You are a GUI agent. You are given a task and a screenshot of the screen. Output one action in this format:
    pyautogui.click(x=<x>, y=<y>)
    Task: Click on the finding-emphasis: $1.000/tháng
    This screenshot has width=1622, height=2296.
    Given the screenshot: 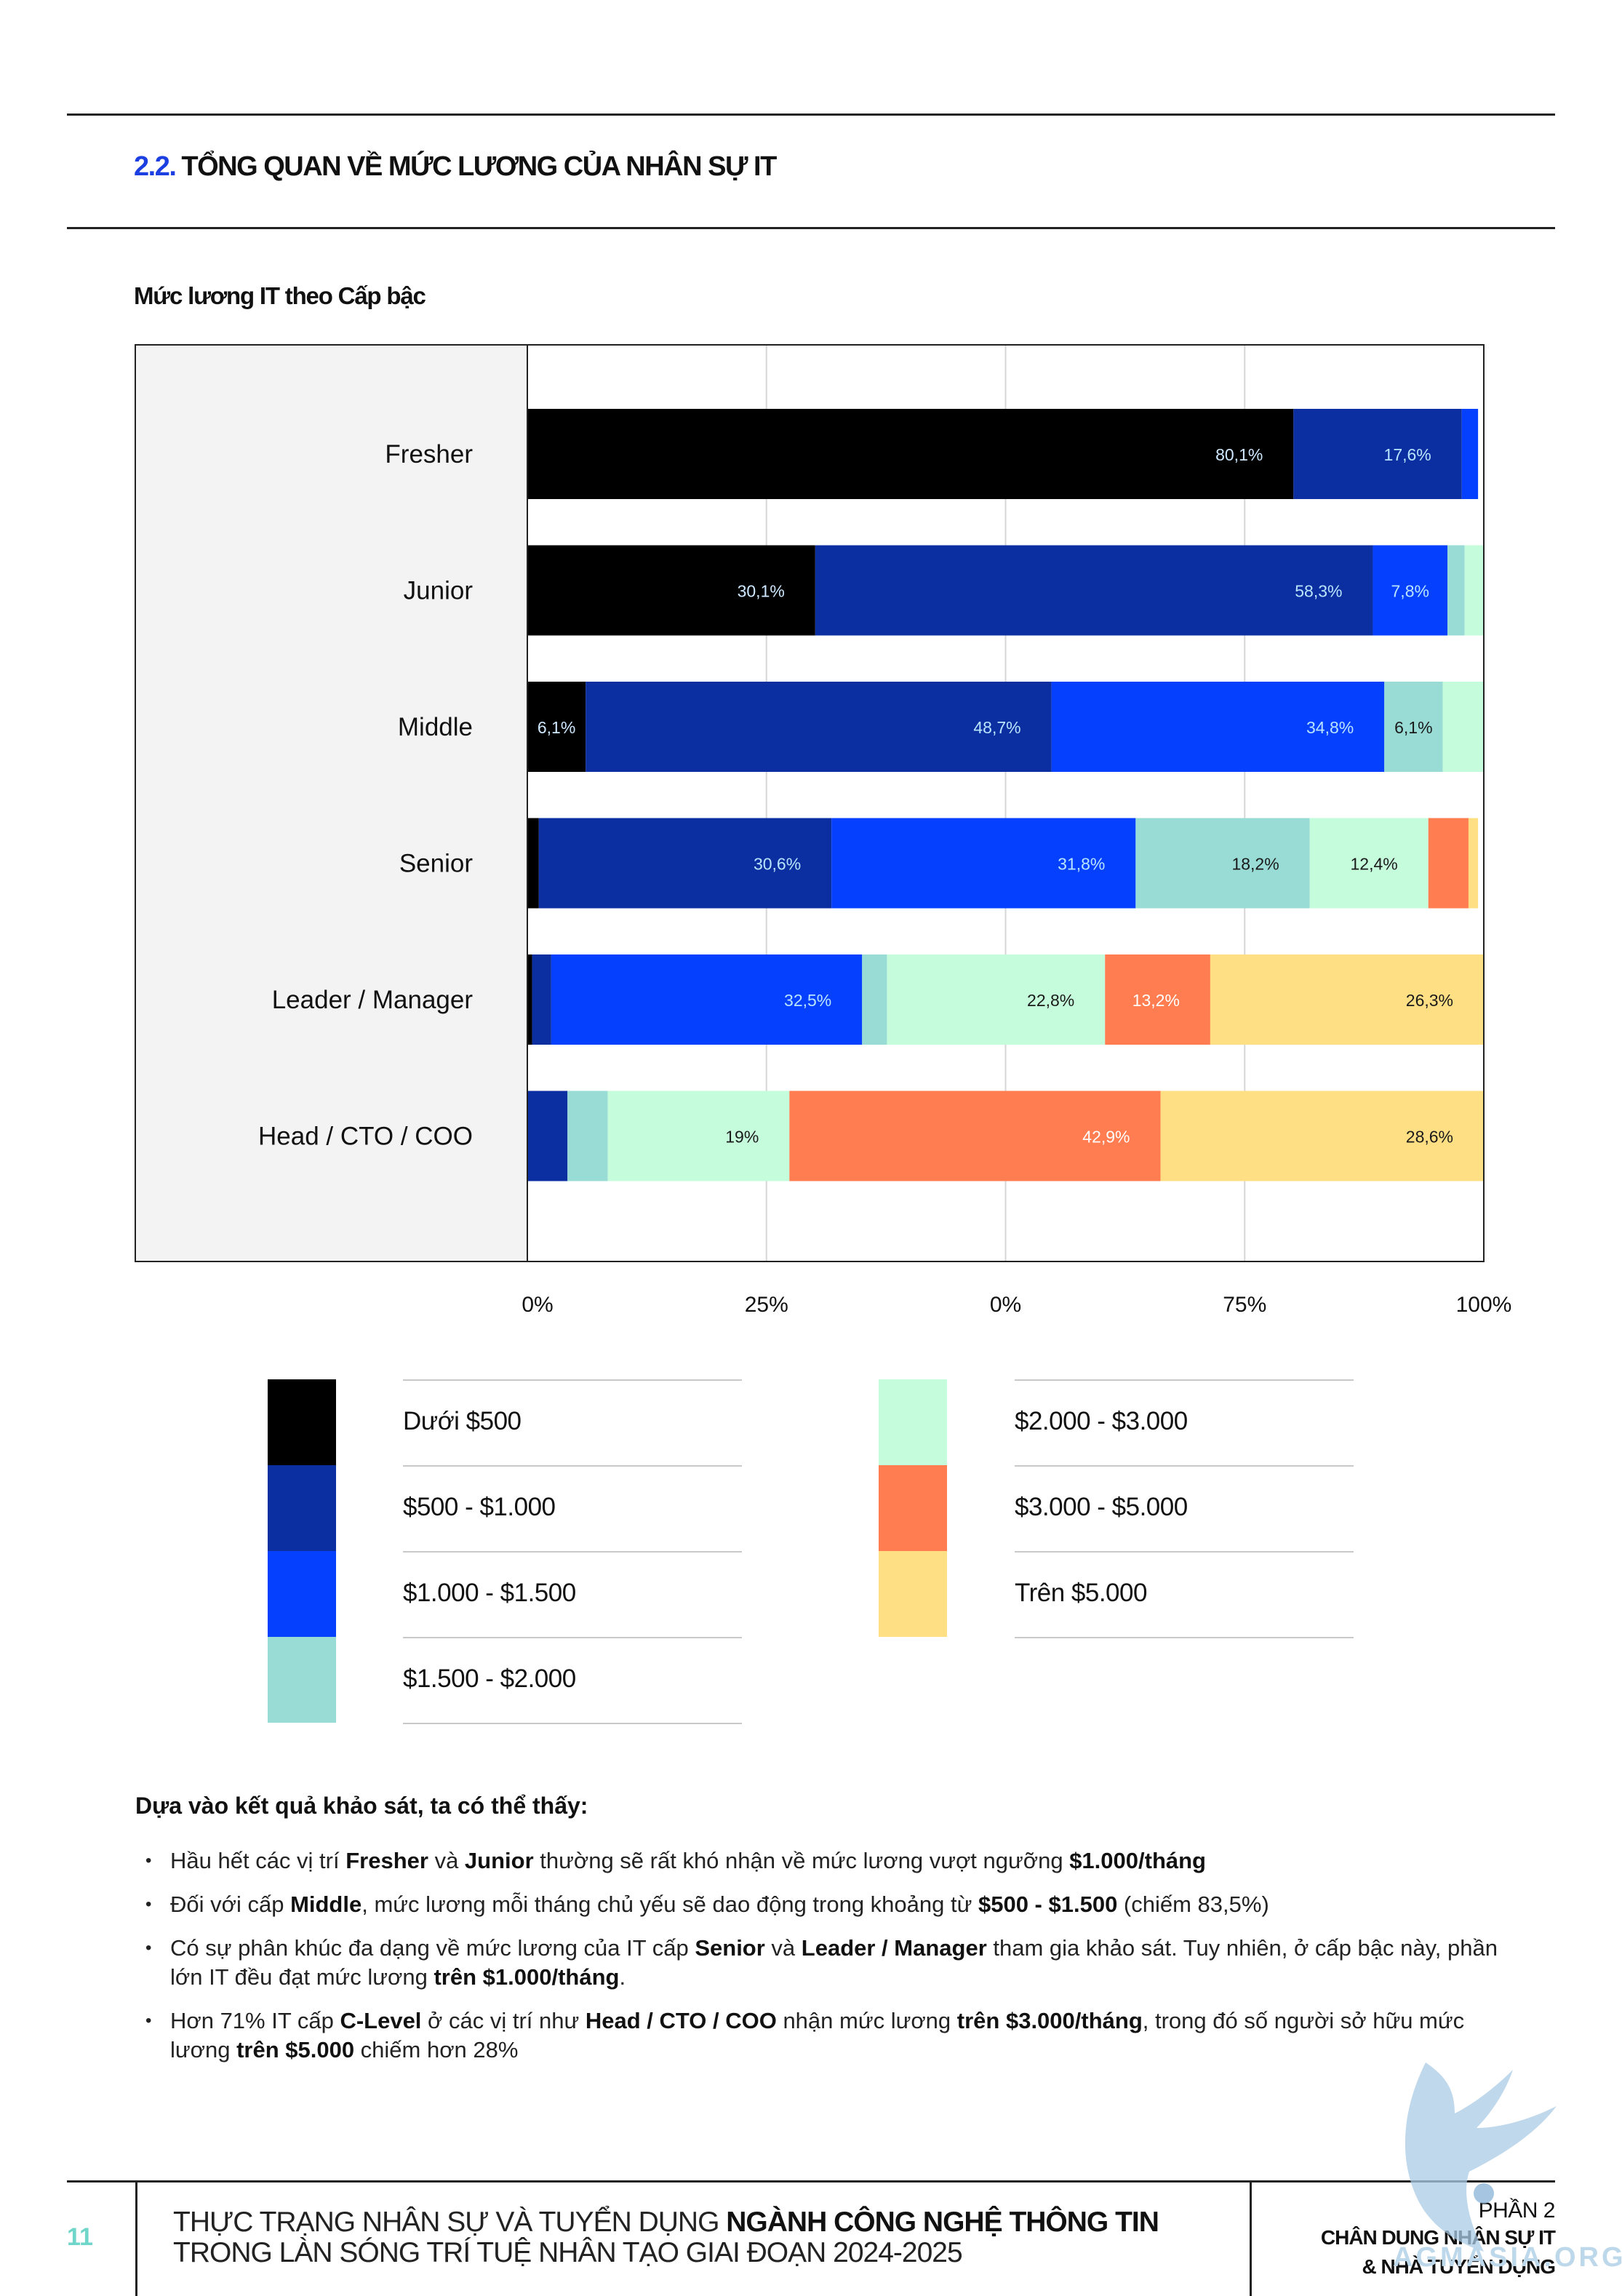 What is the action you would take?
    pyautogui.click(x=1137, y=1860)
    